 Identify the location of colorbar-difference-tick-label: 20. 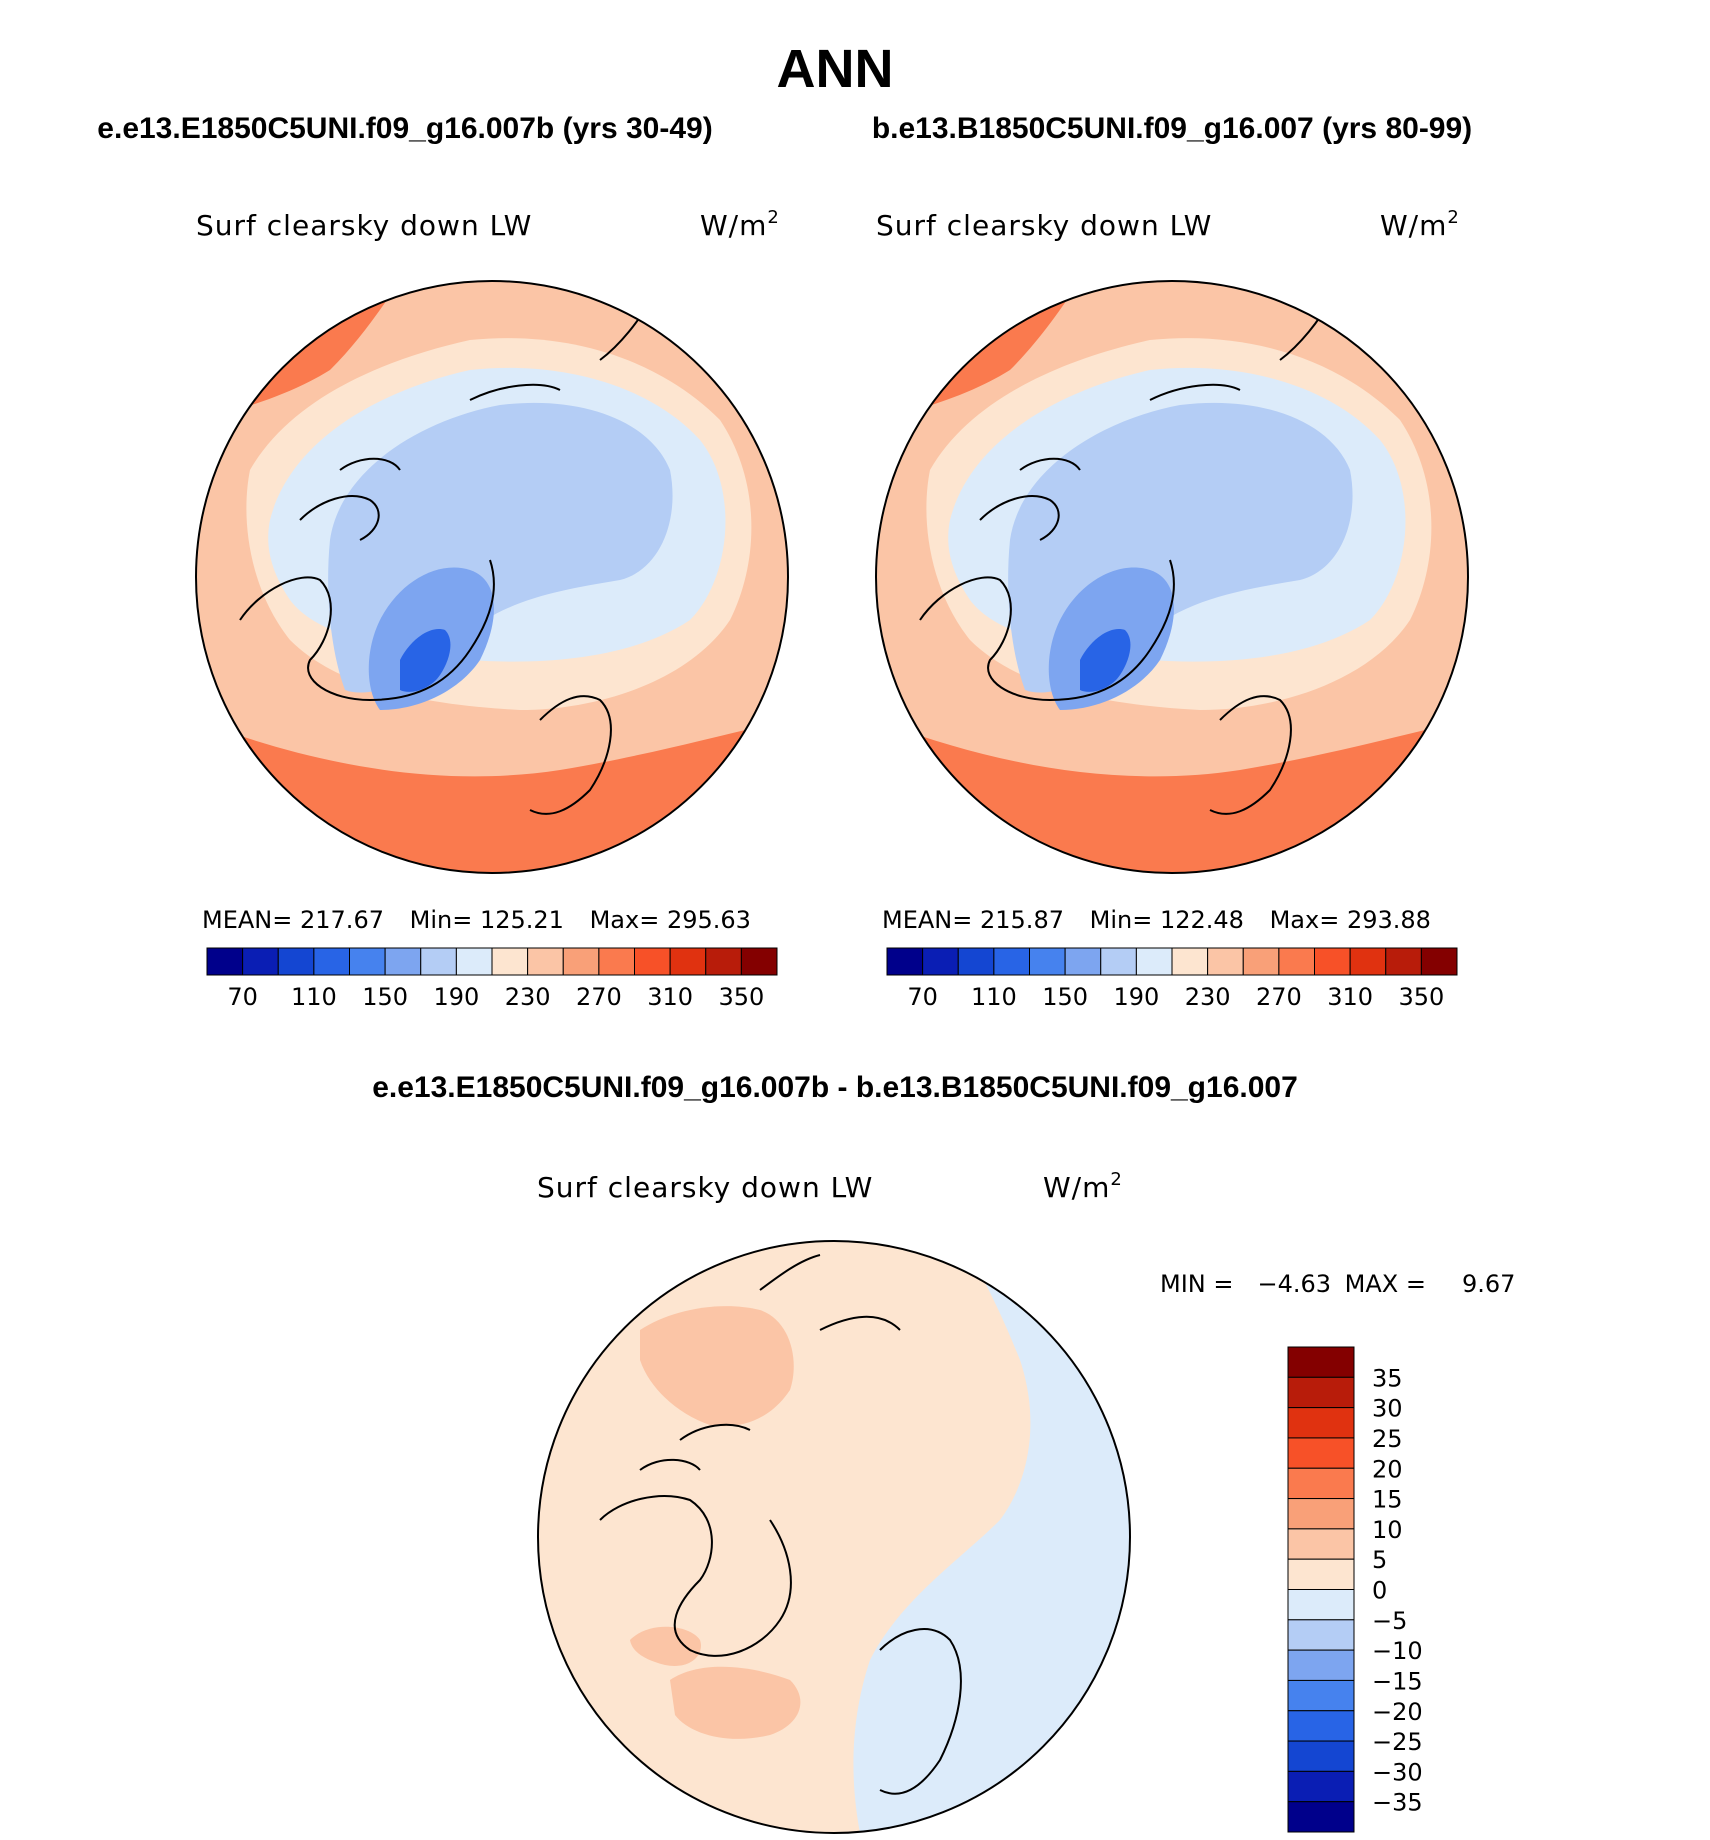
(1387, 1469).